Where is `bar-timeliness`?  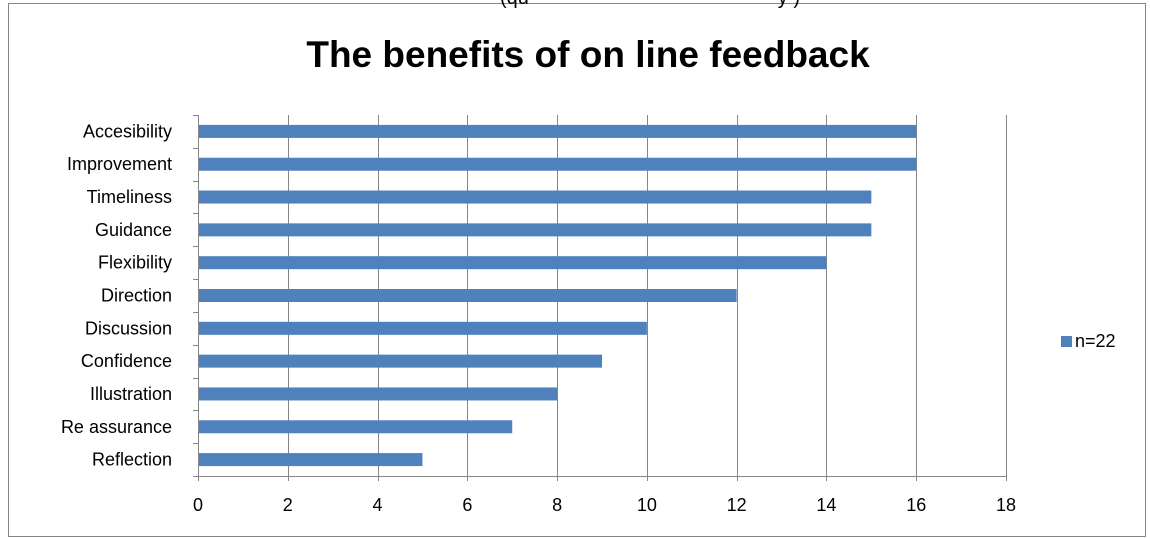
bar-timeliness is located at coordinates (535, 197).